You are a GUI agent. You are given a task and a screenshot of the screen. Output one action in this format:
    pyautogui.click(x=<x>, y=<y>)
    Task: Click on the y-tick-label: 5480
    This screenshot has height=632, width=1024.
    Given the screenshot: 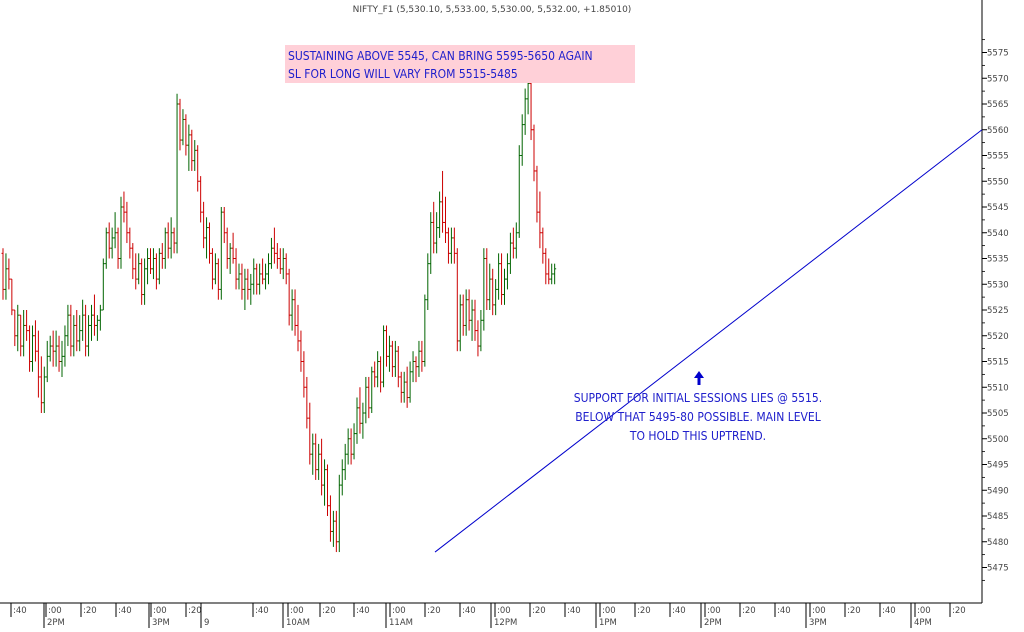 What is the action you would take?
    pyautogui.click(x=998, y=543)
    